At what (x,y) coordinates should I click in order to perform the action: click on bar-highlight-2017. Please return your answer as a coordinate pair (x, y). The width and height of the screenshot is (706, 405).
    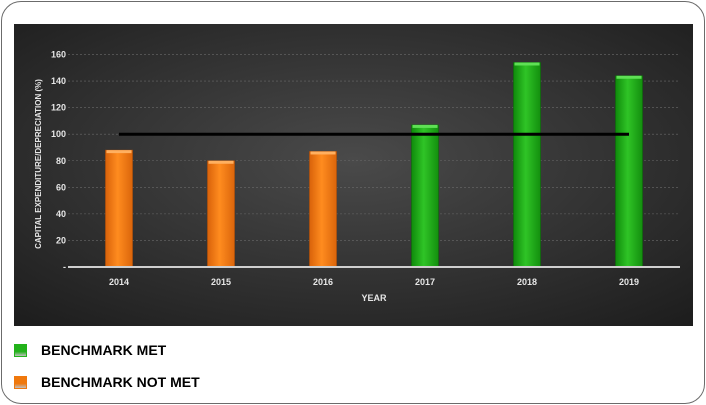
    Looking at the image, I should click on (425, 126).